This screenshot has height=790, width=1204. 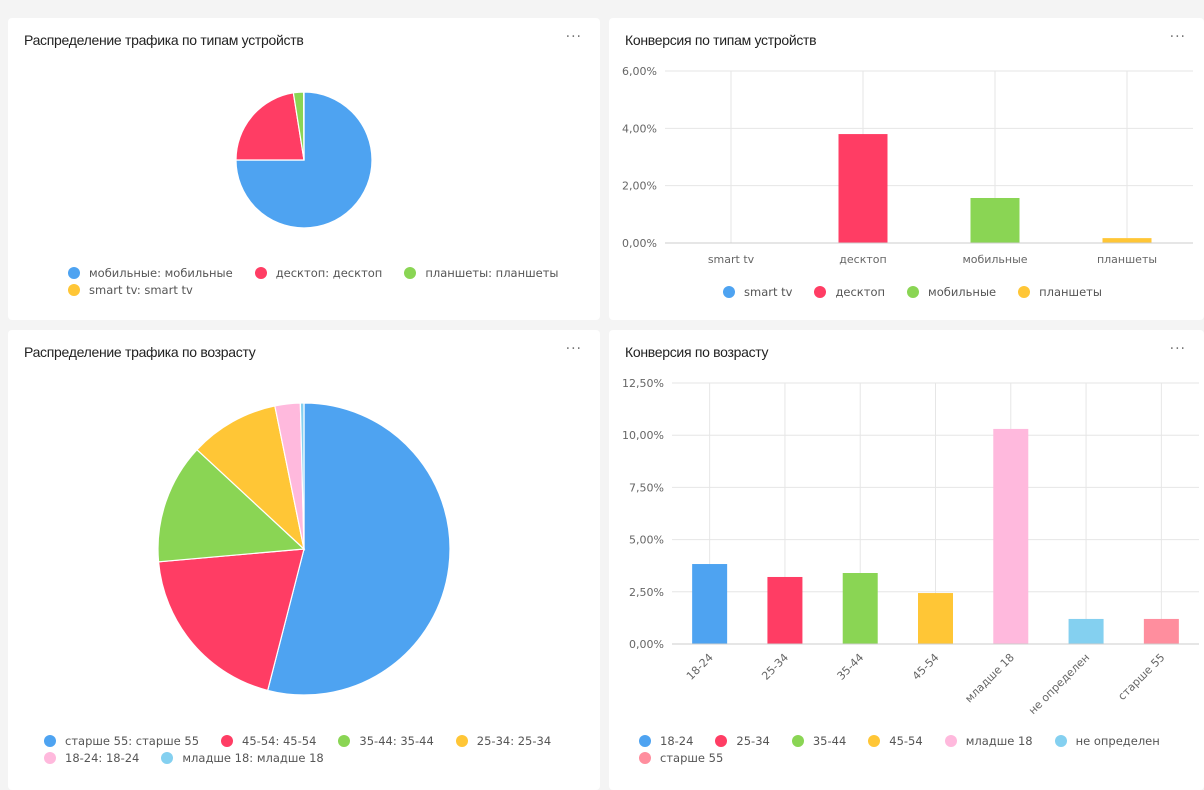 What do you see at coordinates (692, 758) in the screenshot?
I see `legend-label: старше 55` at bounding box center [692, 758].